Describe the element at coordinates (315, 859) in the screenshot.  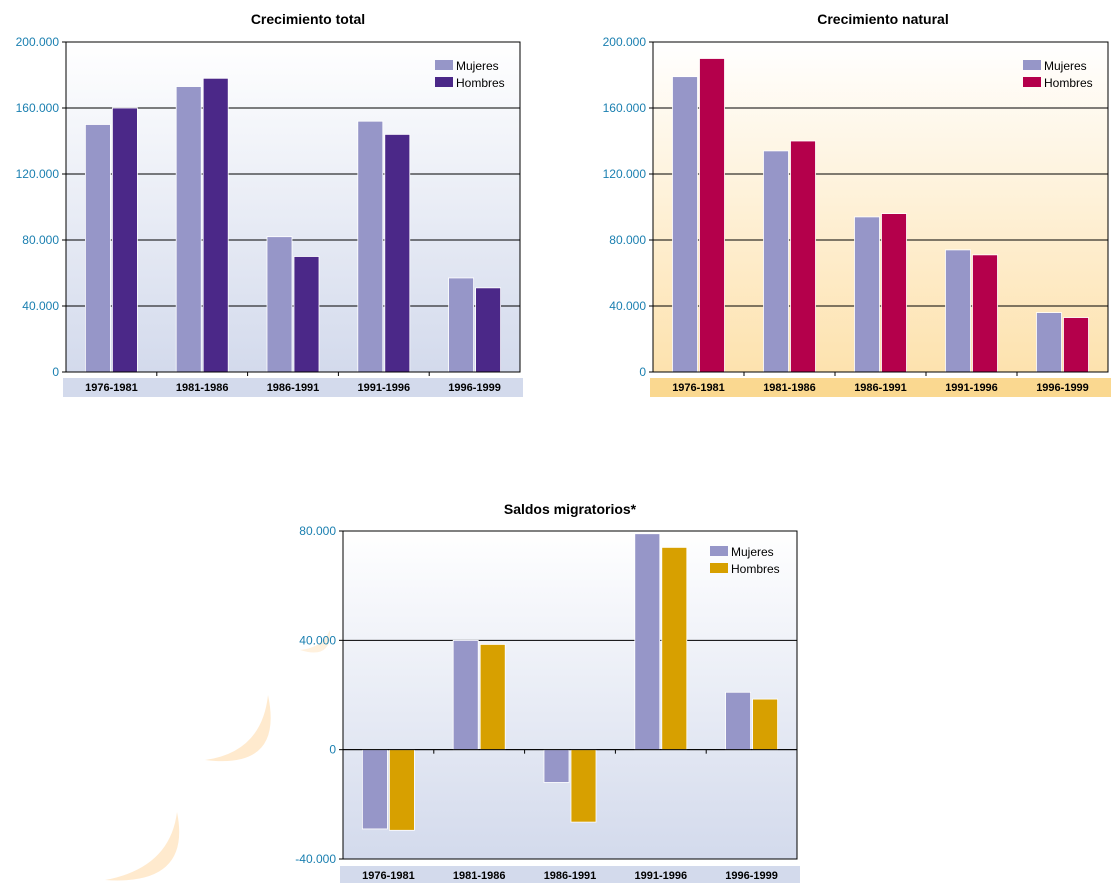
I see `y-tick-label: -40.000` at that location.